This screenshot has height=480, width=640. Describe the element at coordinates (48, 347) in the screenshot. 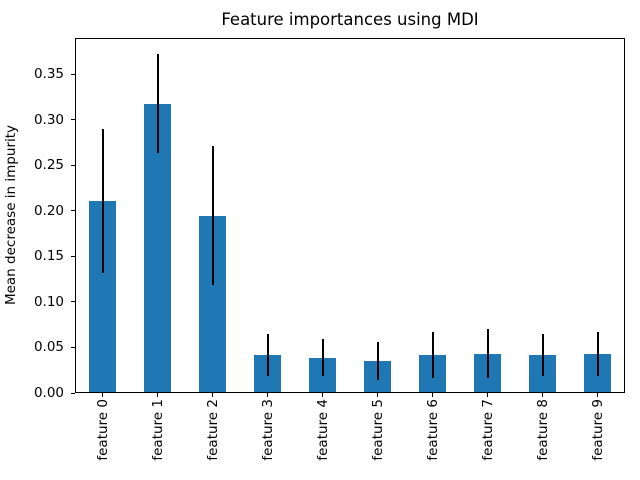

I see `y-tick-label-0.05: 0.05` at that location.